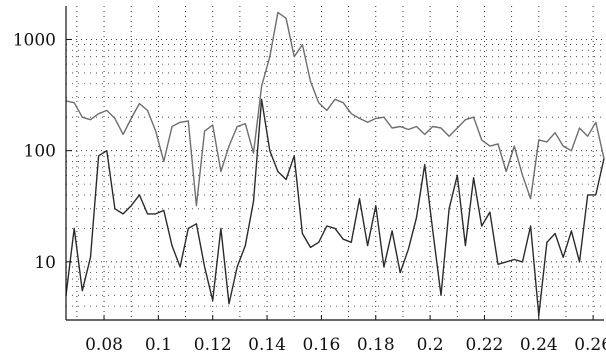 This screenshot has height=358, width=606. I want to click on x-tick-label: 0.18, so click(376, 345).